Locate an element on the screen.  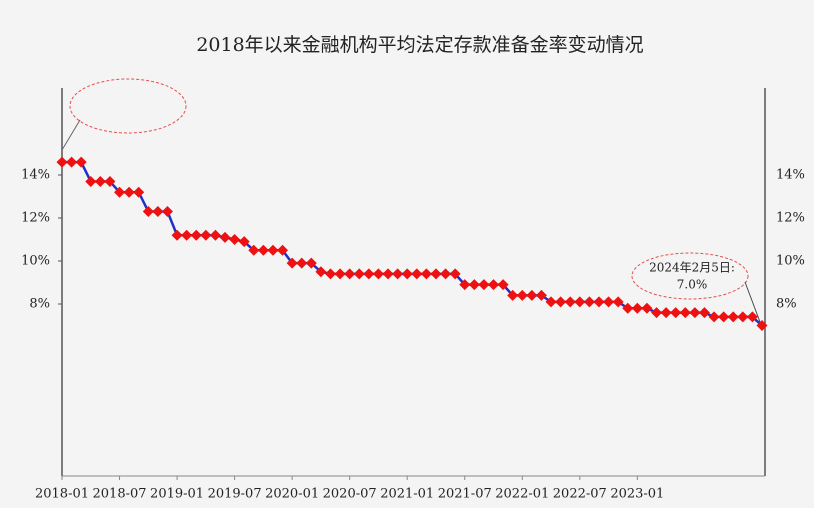
x-tick-label: 2022-07 is located at coordinates (580, 494).